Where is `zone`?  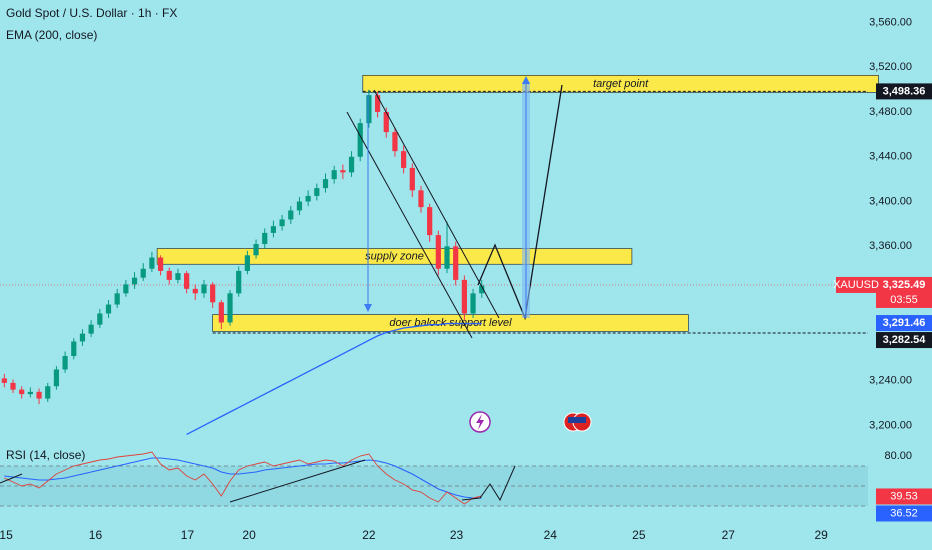
zone is located at coordinates (394, 256).